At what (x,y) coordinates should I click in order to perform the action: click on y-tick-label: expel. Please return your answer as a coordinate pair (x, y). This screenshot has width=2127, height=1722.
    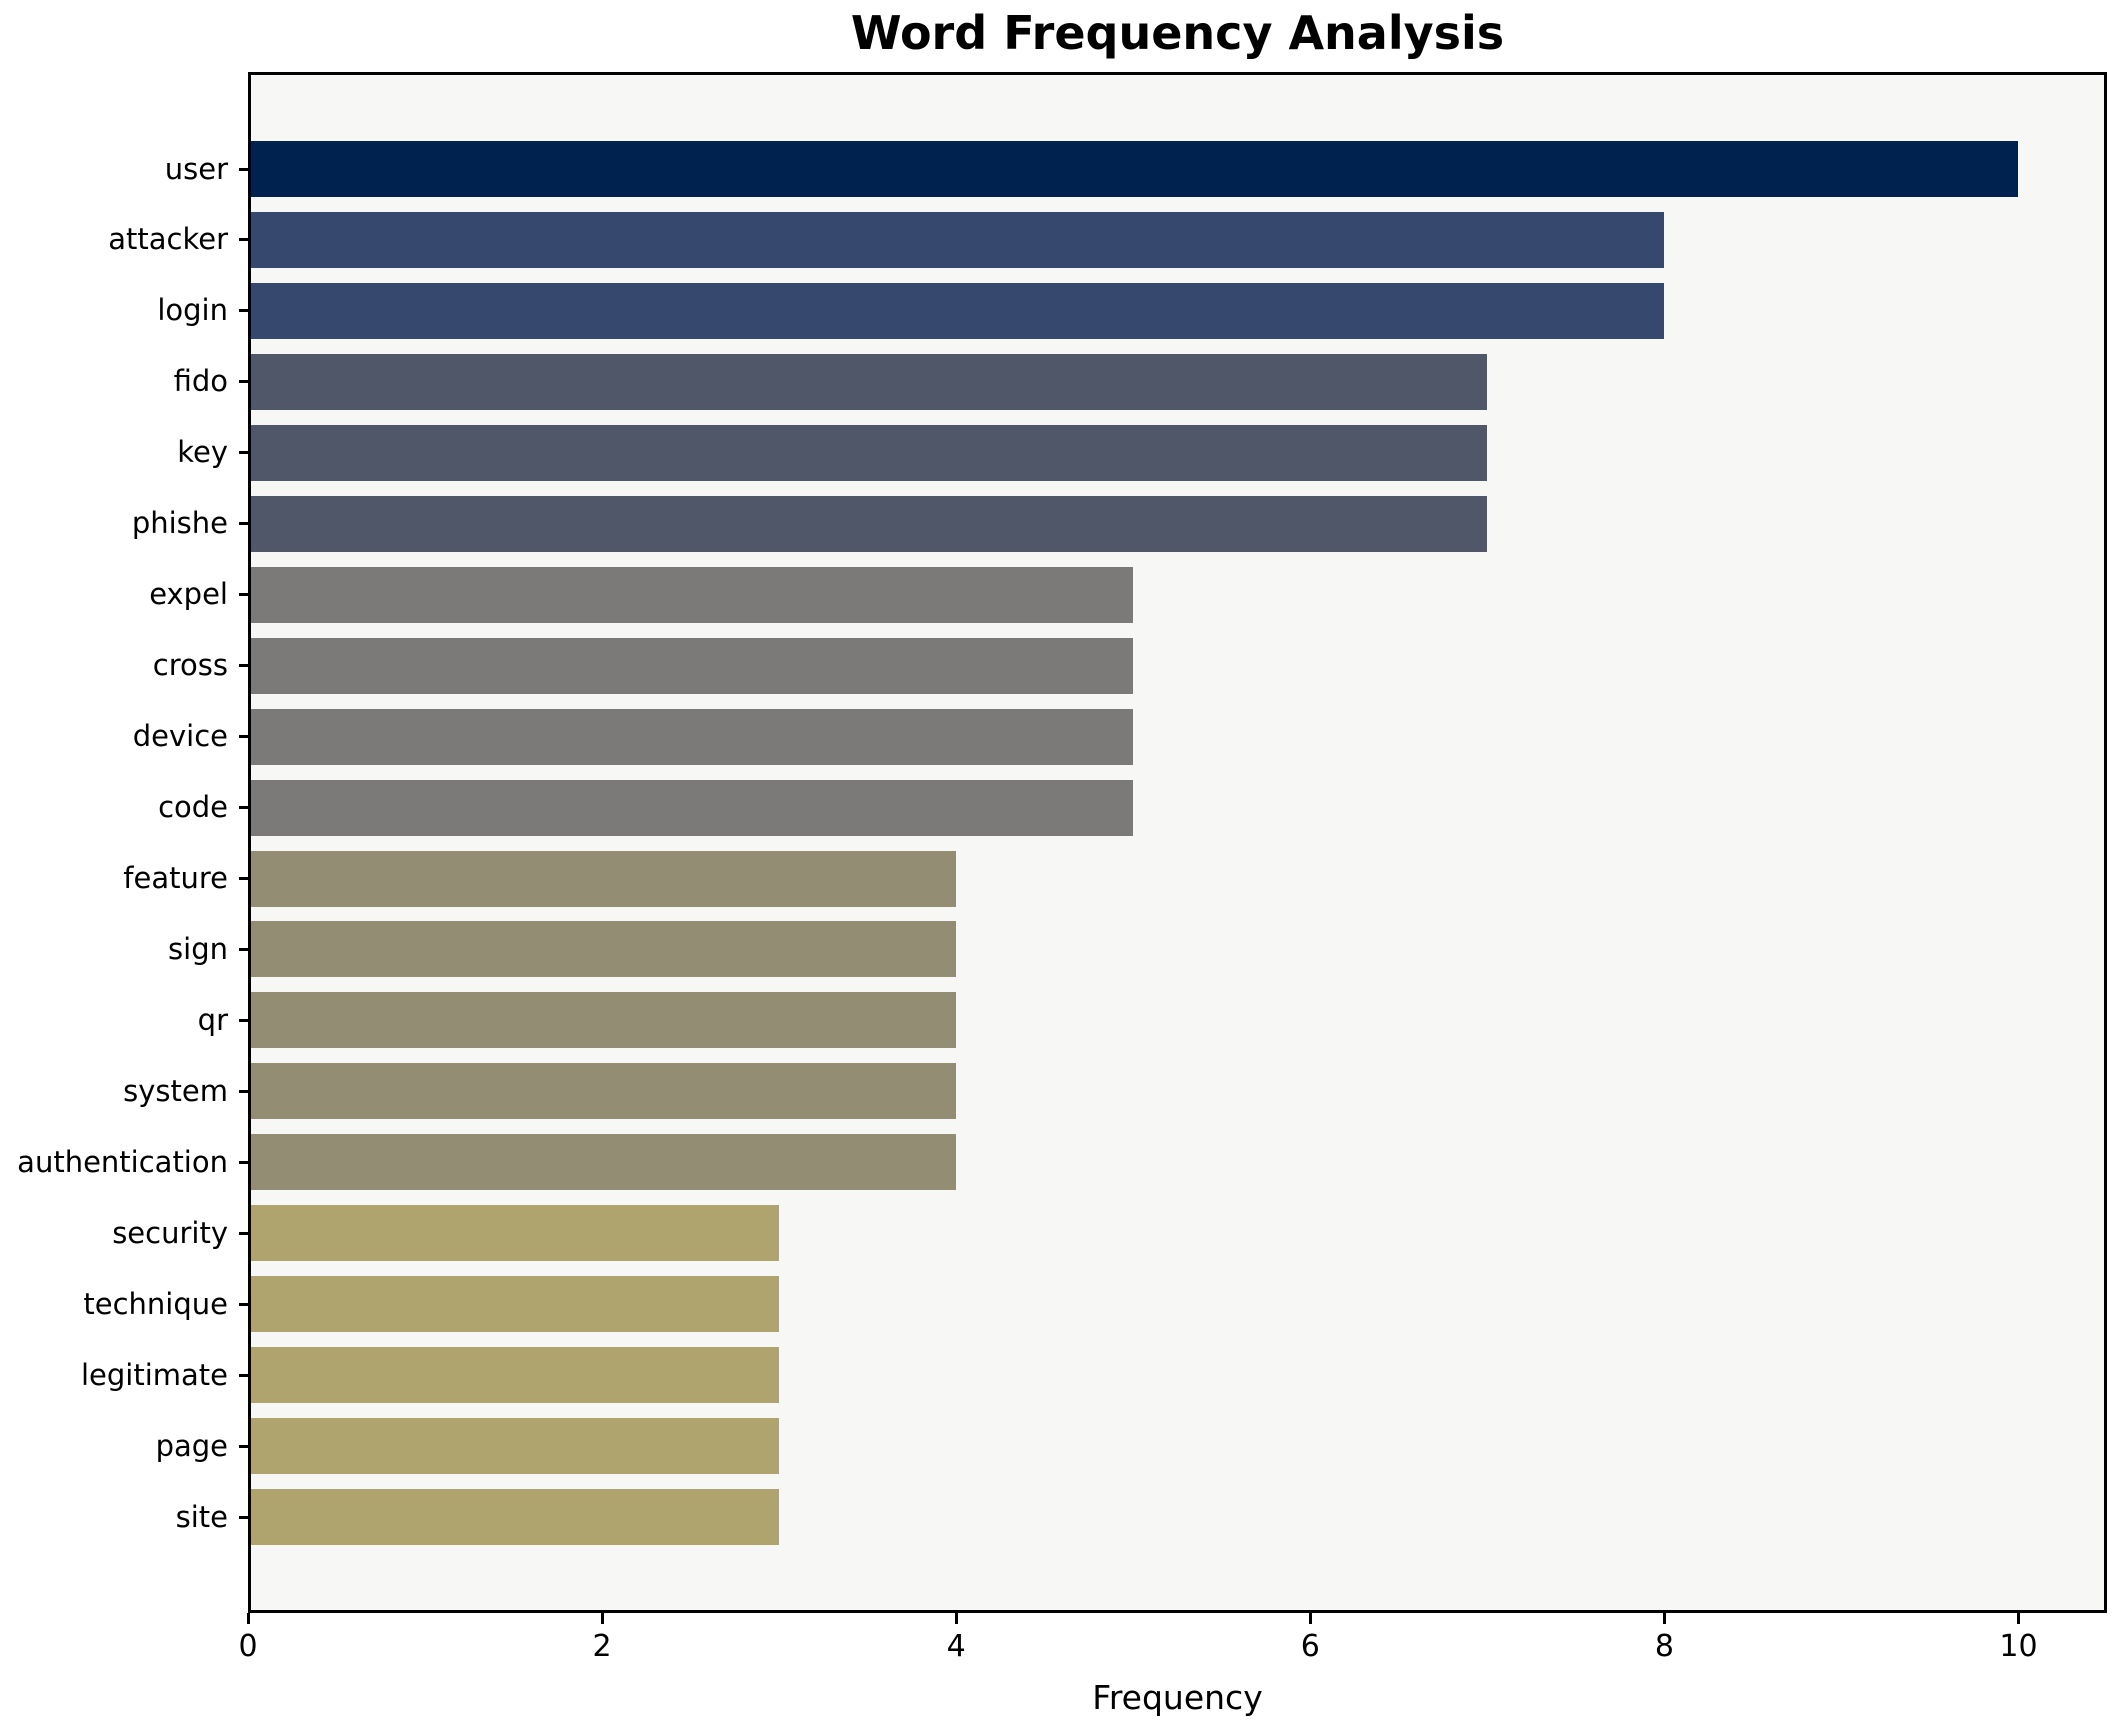
    Looking at the image, I should click on (188, 594).